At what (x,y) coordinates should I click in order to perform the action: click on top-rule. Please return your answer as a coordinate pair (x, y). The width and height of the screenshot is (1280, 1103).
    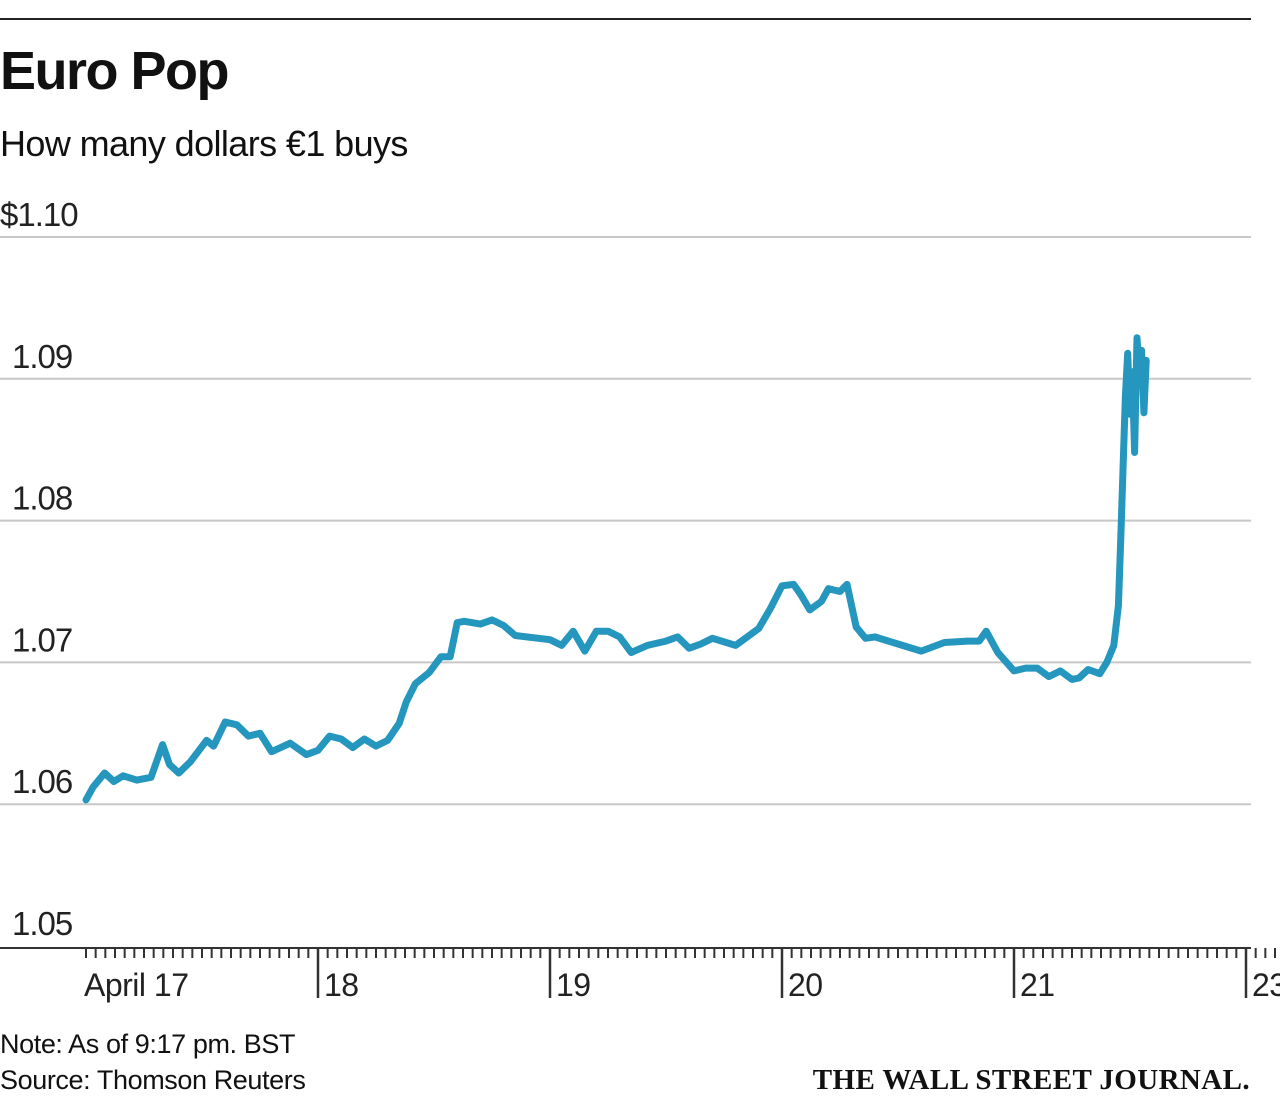
    Looking at the image, I should click on (625, 19).